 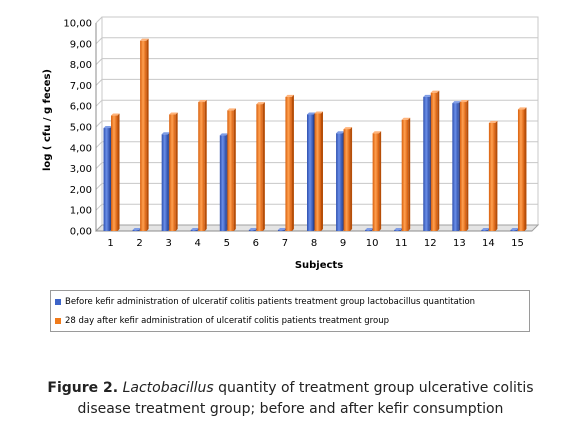 What do you see at coordinates (58, 302) in the screenshot?
I see `legend-swatch-before` at bounding box center [58, 302].